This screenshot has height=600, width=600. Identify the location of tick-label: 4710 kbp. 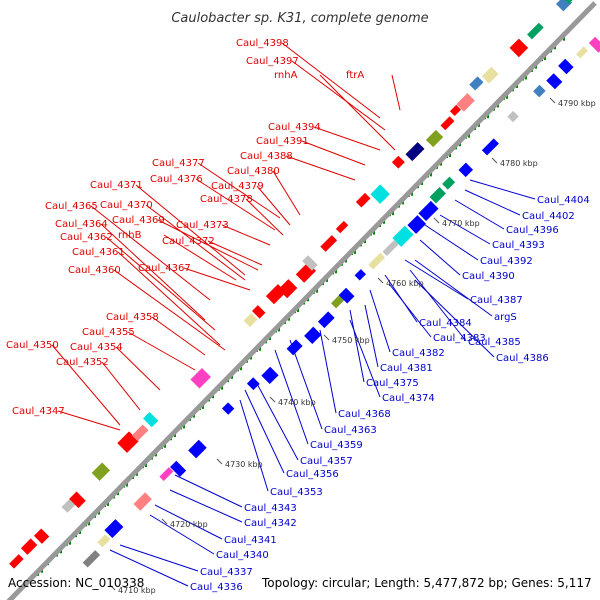
(137, 590).